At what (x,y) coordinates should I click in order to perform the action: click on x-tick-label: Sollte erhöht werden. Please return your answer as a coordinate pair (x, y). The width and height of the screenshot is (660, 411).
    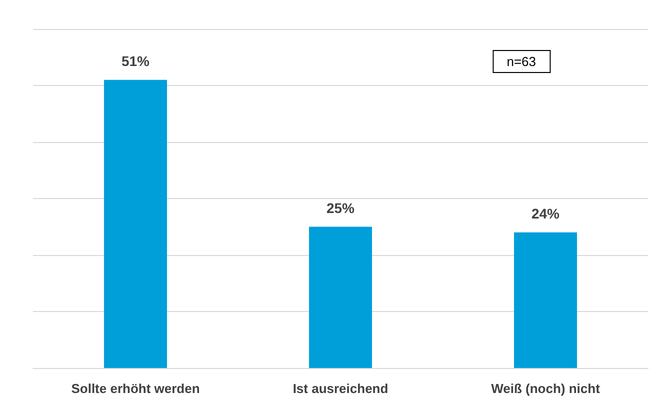
    Looking at the image, I should click on (135, 388).